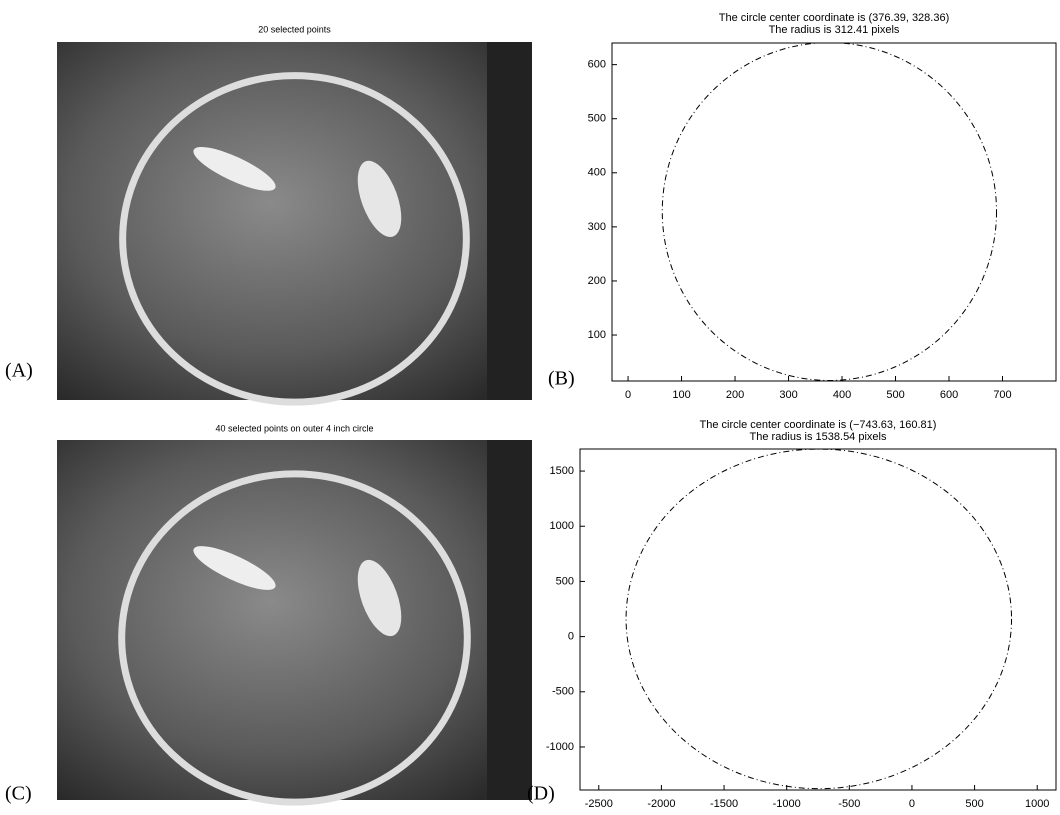 Image resolution: width=1060 pixels, height=815 pixels. Describe the element at coordinates (18, 794) in the screenshot. I see `panel-label: (C)` at that location.